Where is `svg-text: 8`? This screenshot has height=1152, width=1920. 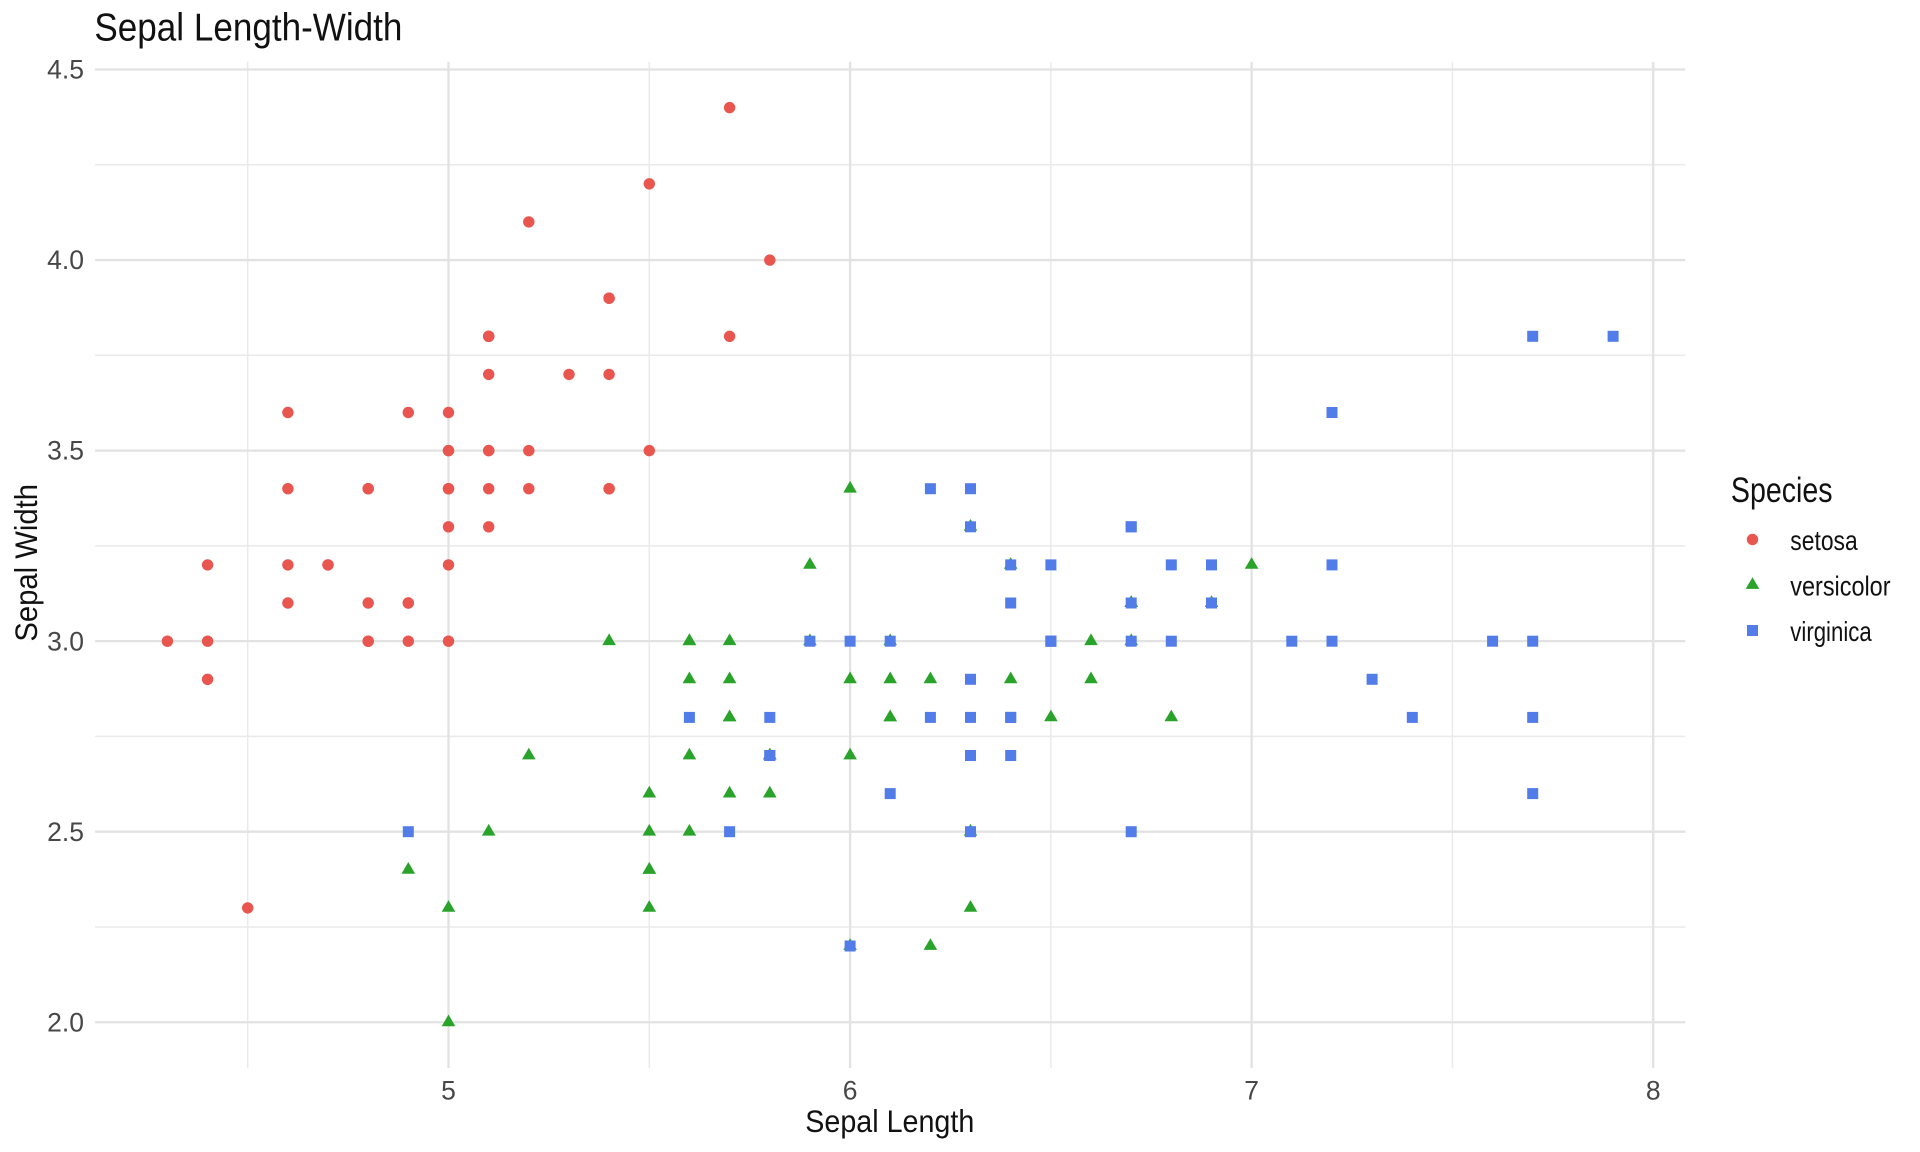 svg-text: 8 is located at coordinates (1653, 1090).